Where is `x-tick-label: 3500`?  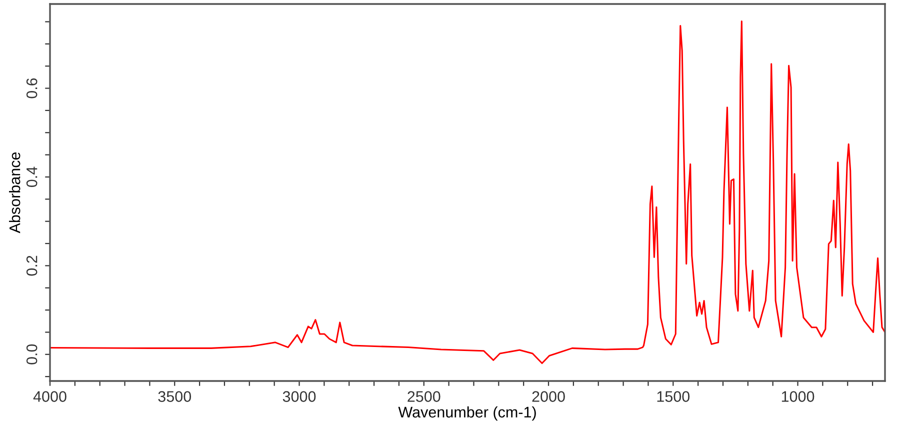 x-tick-label: 3500 is located at coordinates (175, 396).